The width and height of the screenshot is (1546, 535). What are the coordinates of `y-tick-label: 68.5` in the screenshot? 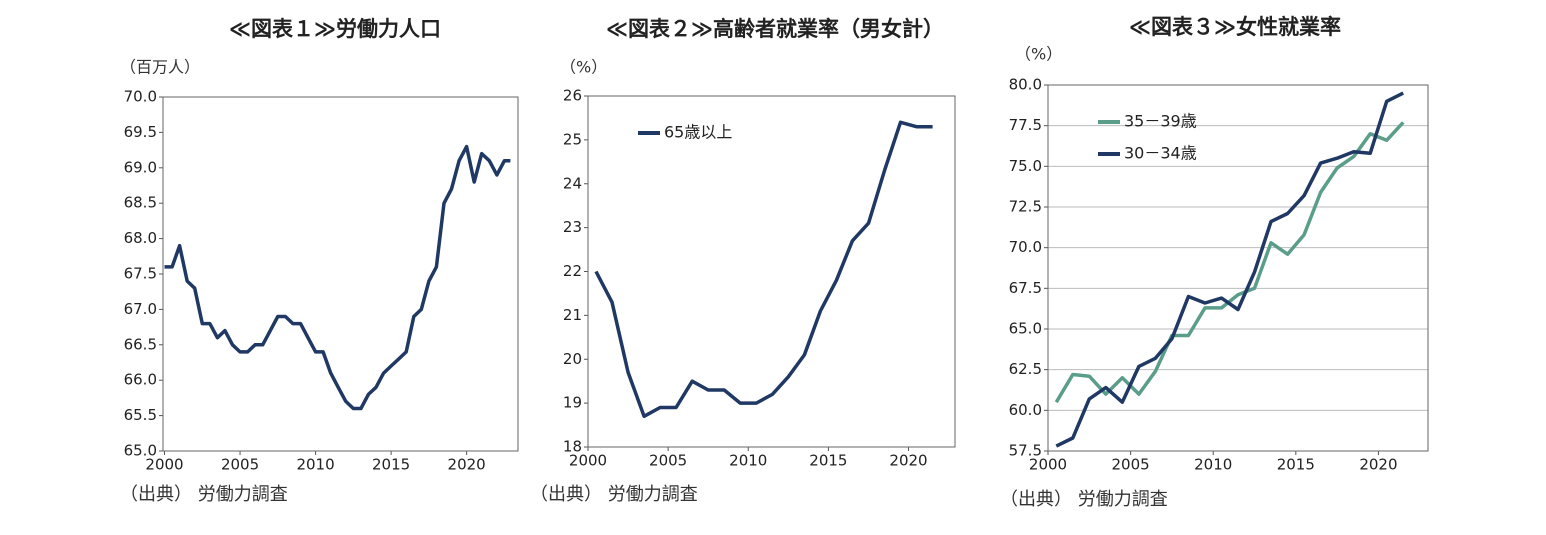 It's located at (140, 203).